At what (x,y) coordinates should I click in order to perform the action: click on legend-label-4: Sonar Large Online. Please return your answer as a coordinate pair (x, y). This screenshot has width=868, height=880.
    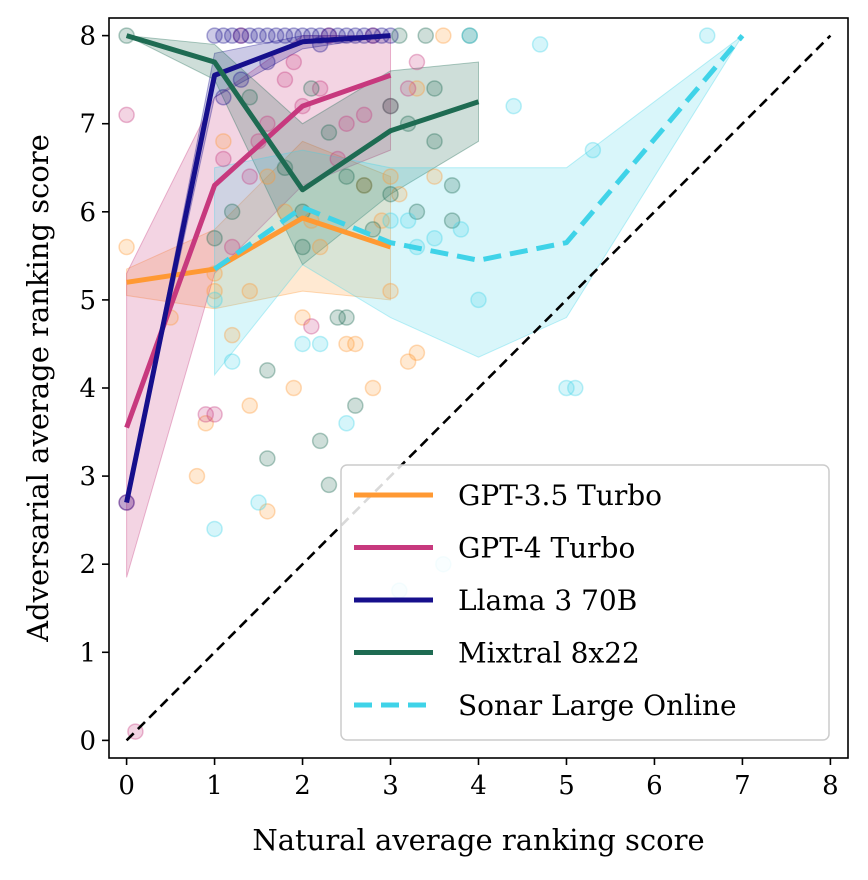
    Looking at the image, I should click on (597, 705).